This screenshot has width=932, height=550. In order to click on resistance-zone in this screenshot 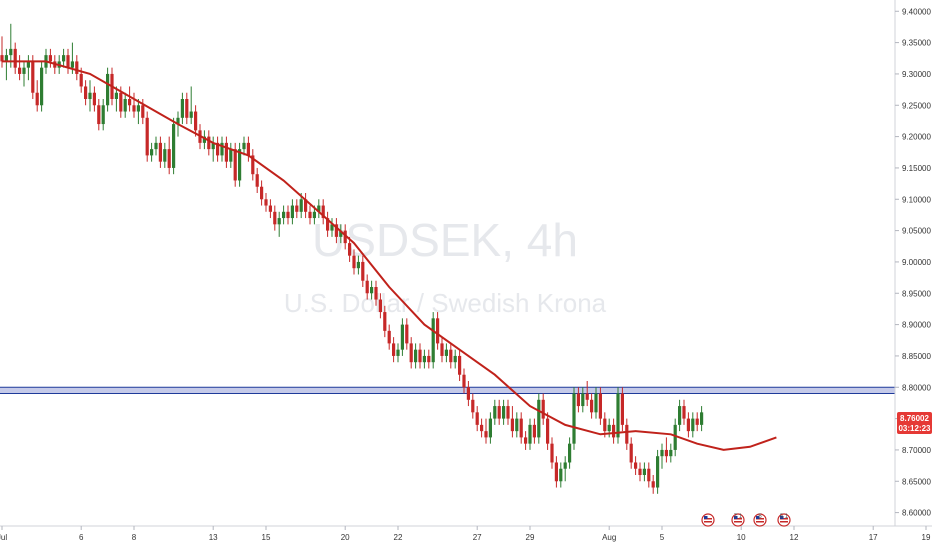, I will do `click(447, 390)`.